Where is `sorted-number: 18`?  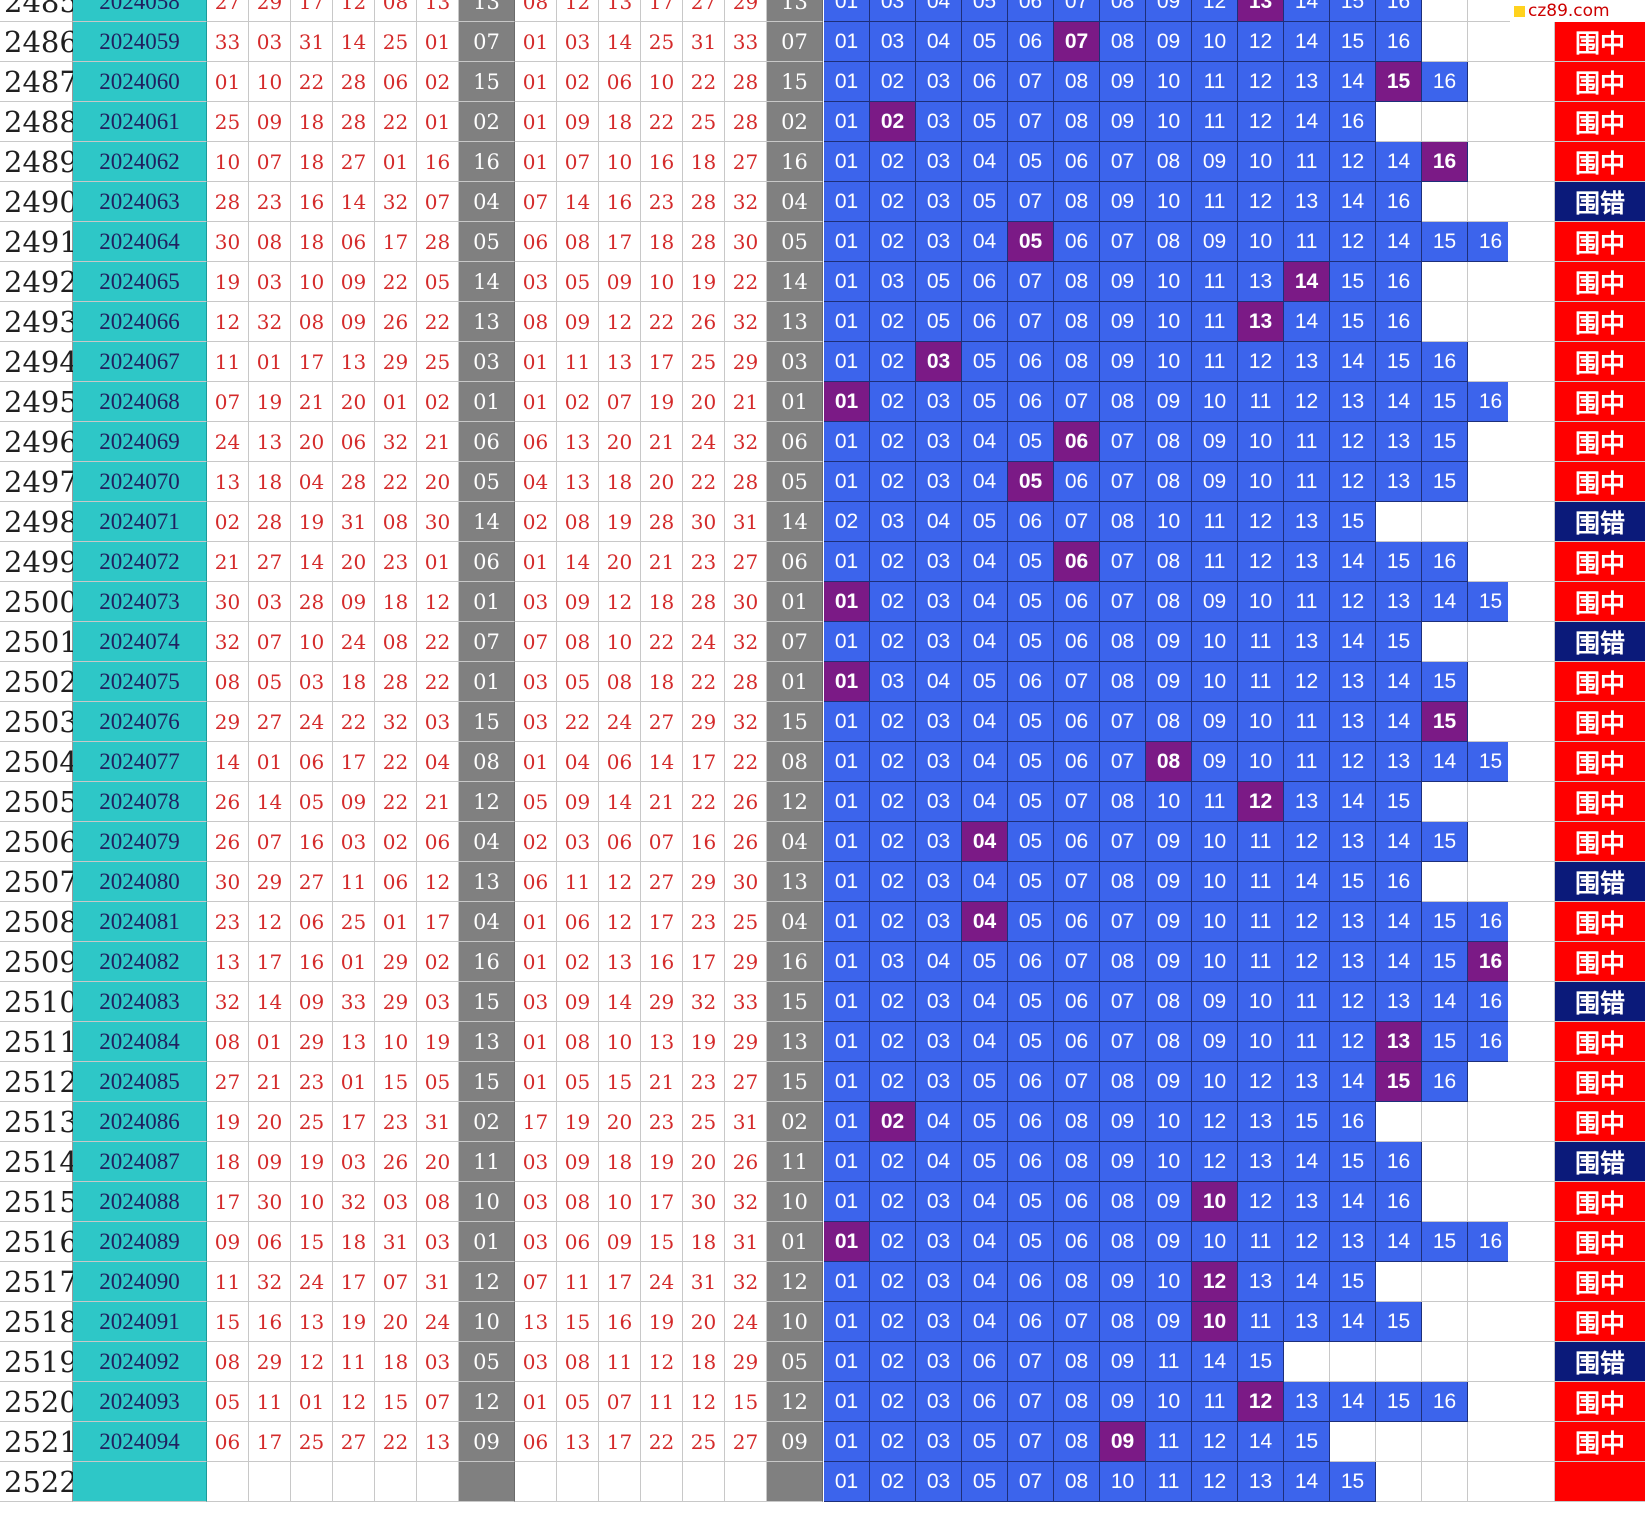
sorted-number: 18 is located at coordinates (662, 682).